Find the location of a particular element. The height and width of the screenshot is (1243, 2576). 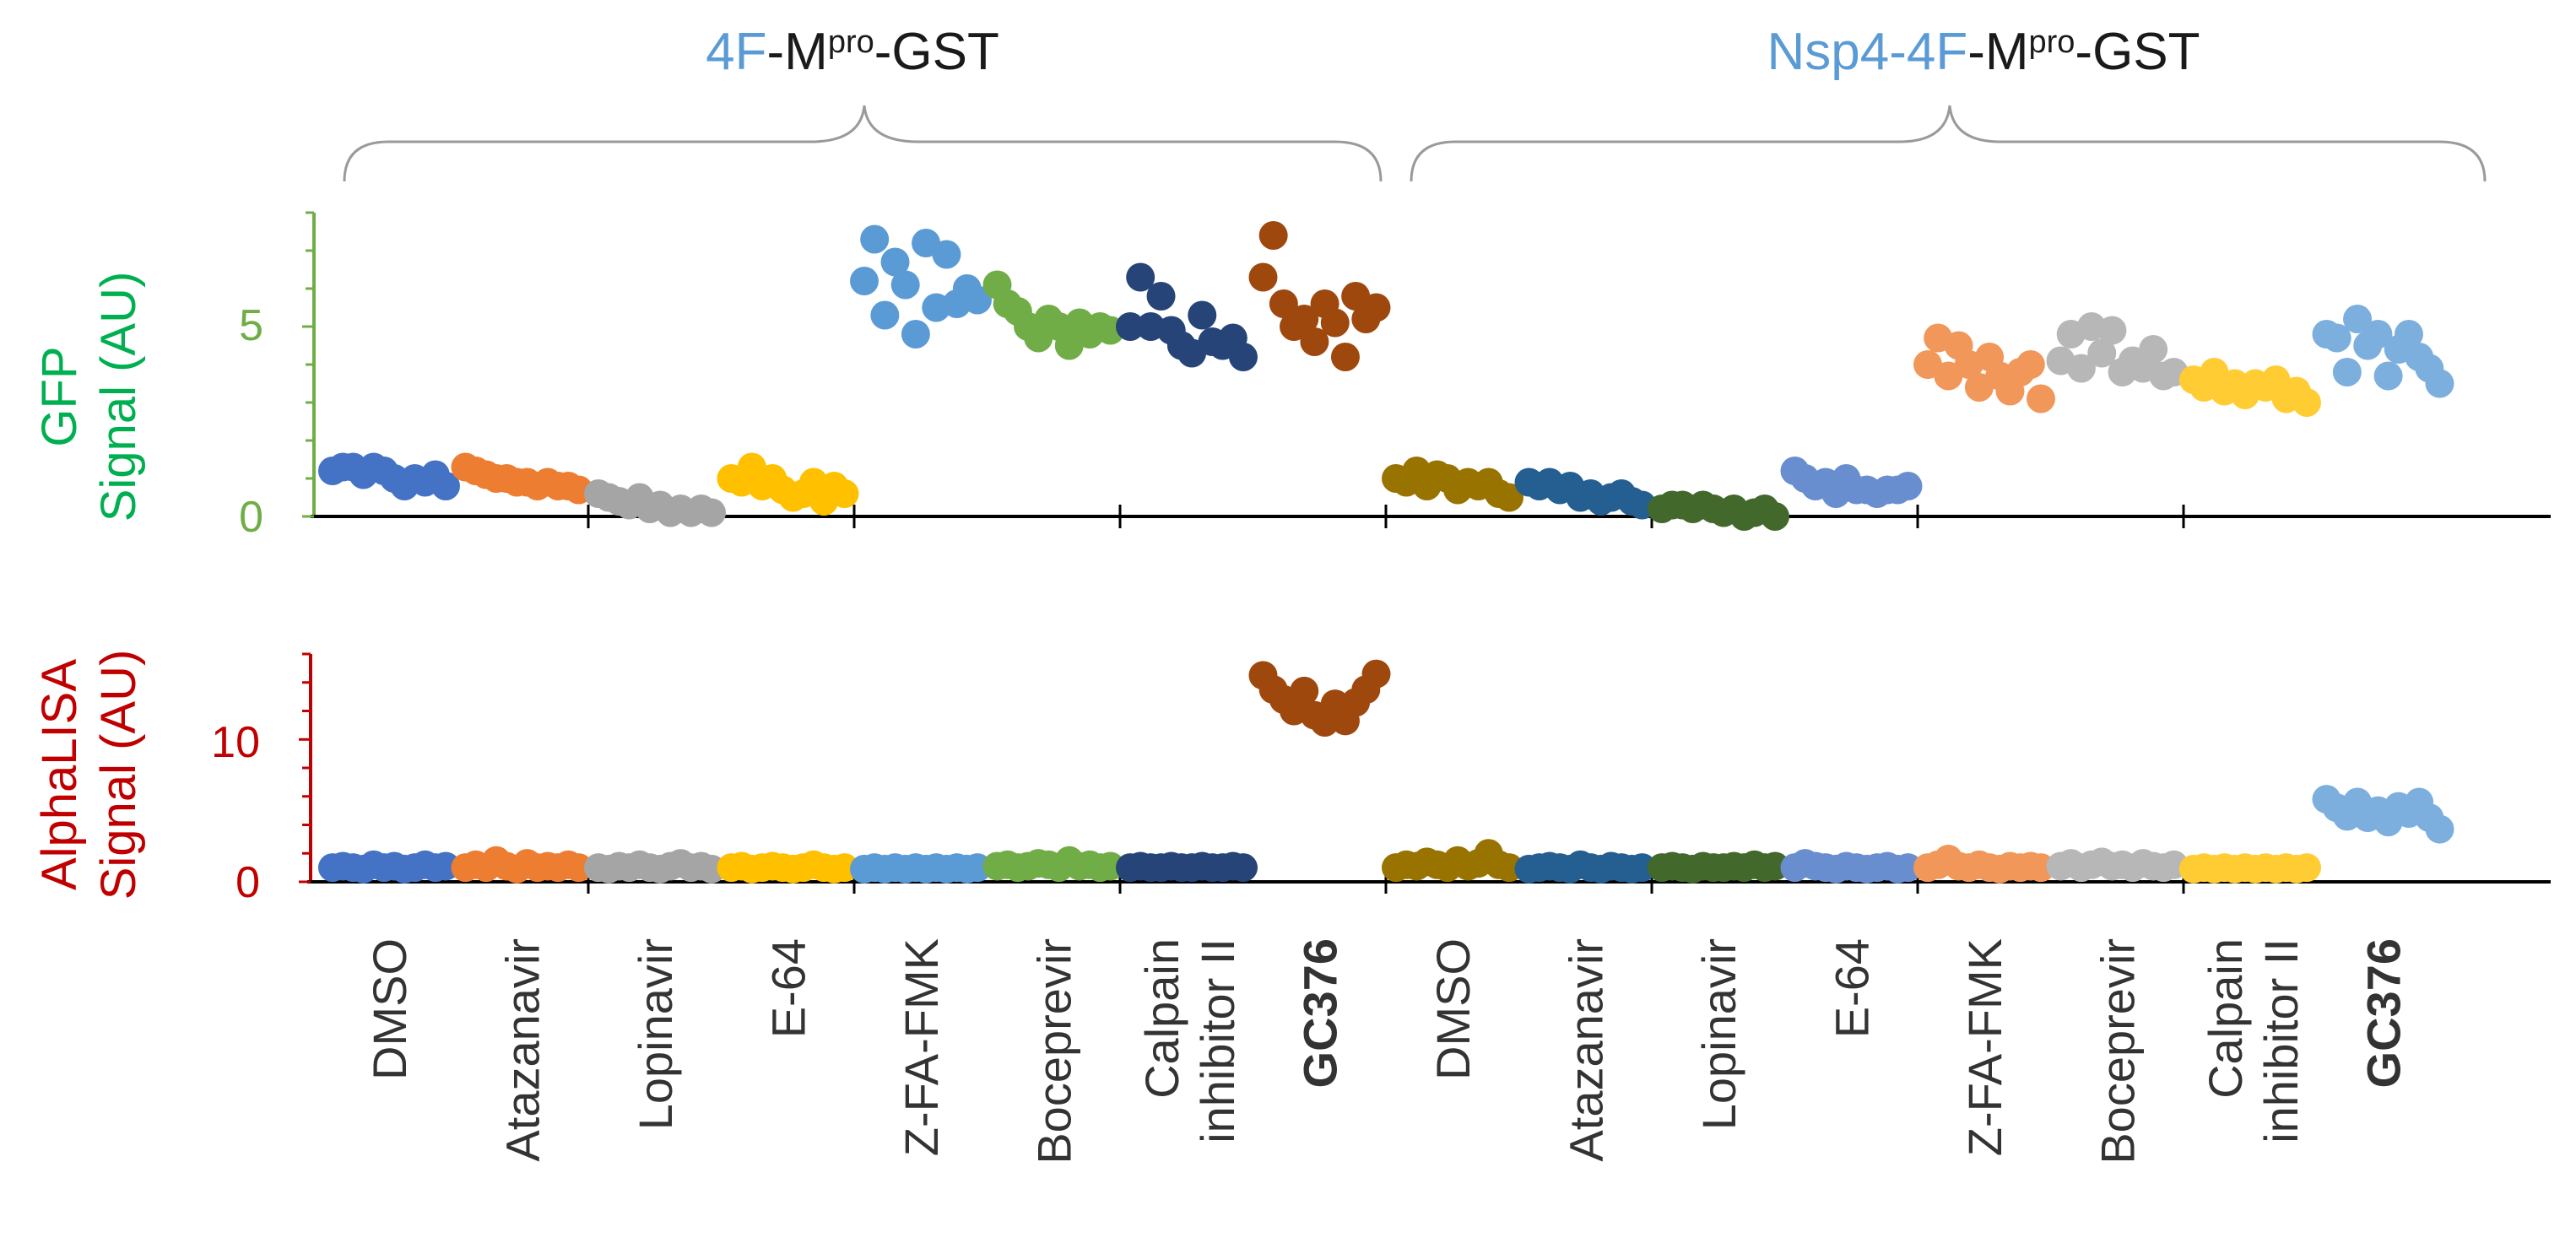

alpha-y-label-line2: Signal (AU) is located at coordinates (118, 775).